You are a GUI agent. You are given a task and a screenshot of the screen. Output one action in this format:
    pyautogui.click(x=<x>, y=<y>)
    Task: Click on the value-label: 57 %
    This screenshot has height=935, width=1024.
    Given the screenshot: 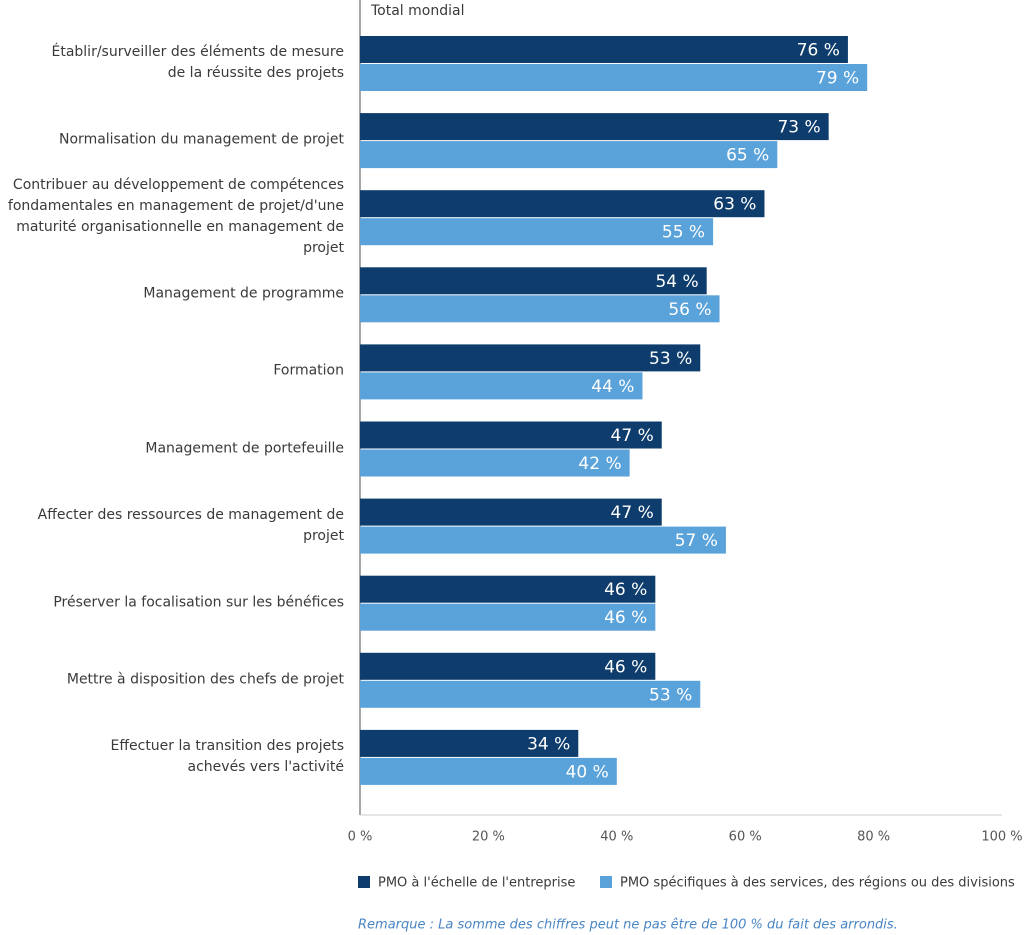 What is the action you would take?
    pyautogui.click(x=696, y=541)
    